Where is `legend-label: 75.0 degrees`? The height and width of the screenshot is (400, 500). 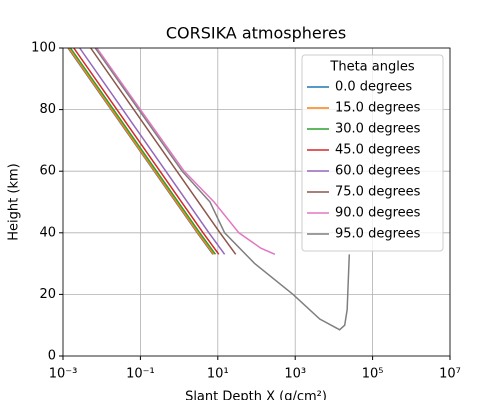
legend-label: 75.0 degrees is located at coordinates (378, 192).